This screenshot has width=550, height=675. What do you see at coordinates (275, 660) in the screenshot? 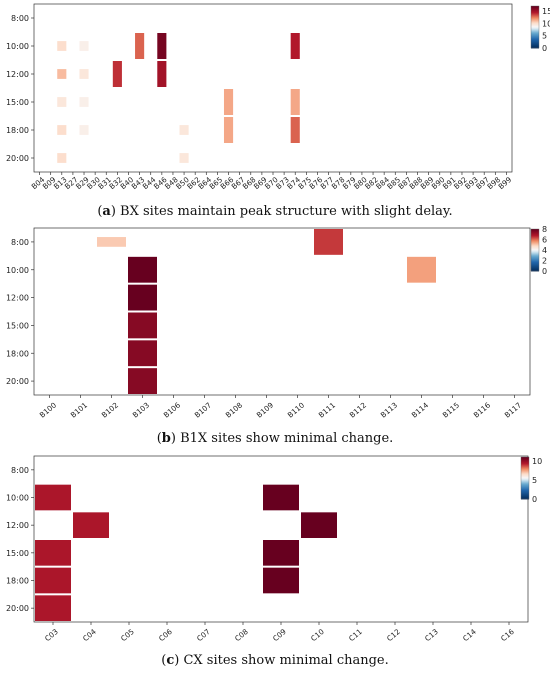
I see `panel-caption: (c) CX sites show minimal change.` at bounding box center [275, 660].